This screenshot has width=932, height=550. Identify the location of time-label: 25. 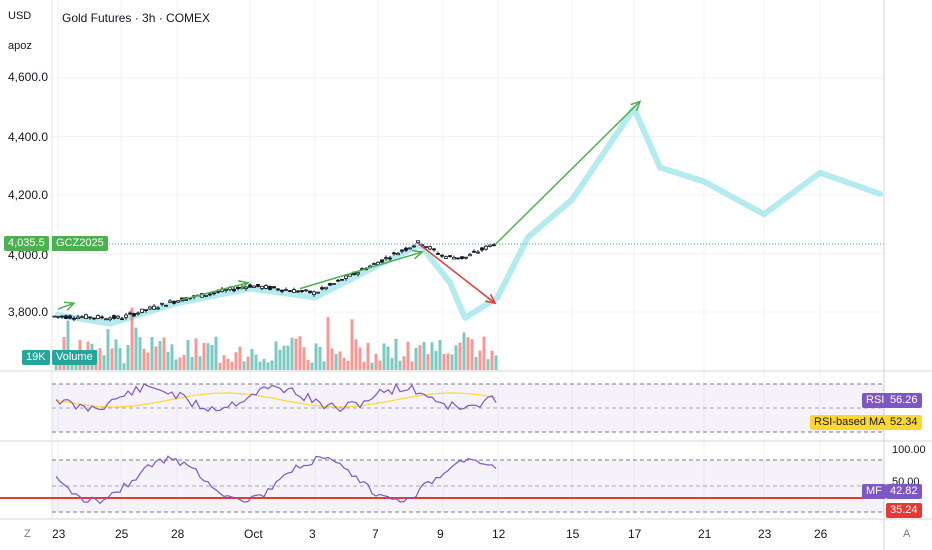
(122, 534).